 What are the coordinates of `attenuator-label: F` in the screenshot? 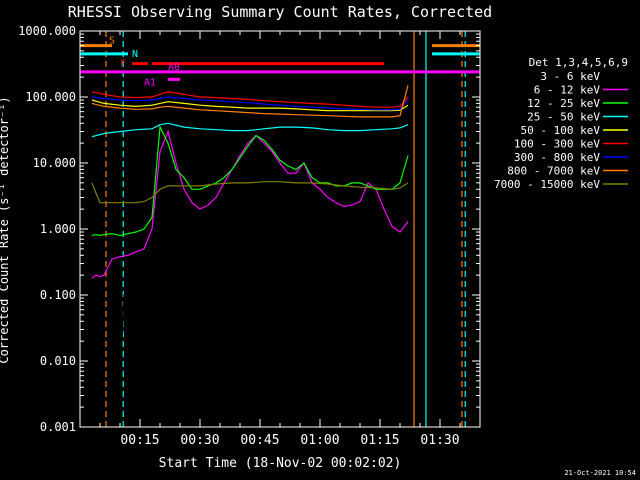 It's located at (123, 64).